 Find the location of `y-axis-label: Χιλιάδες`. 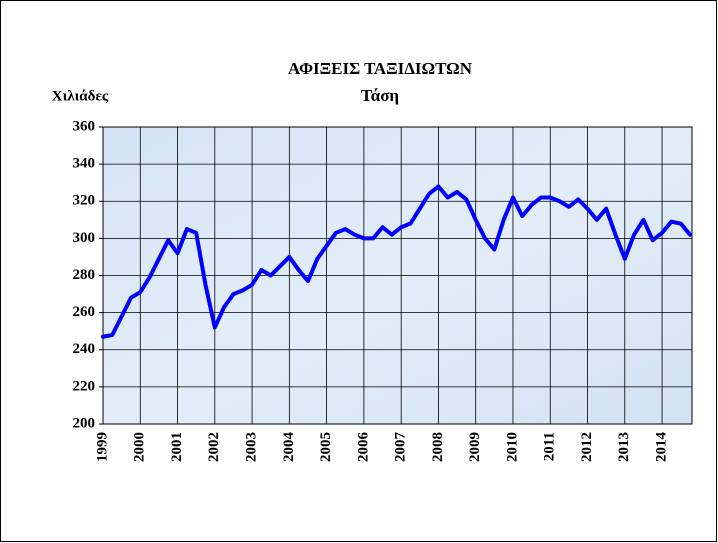

y-axis-label: Χιλιάδες is located at coordinates (80, 96).